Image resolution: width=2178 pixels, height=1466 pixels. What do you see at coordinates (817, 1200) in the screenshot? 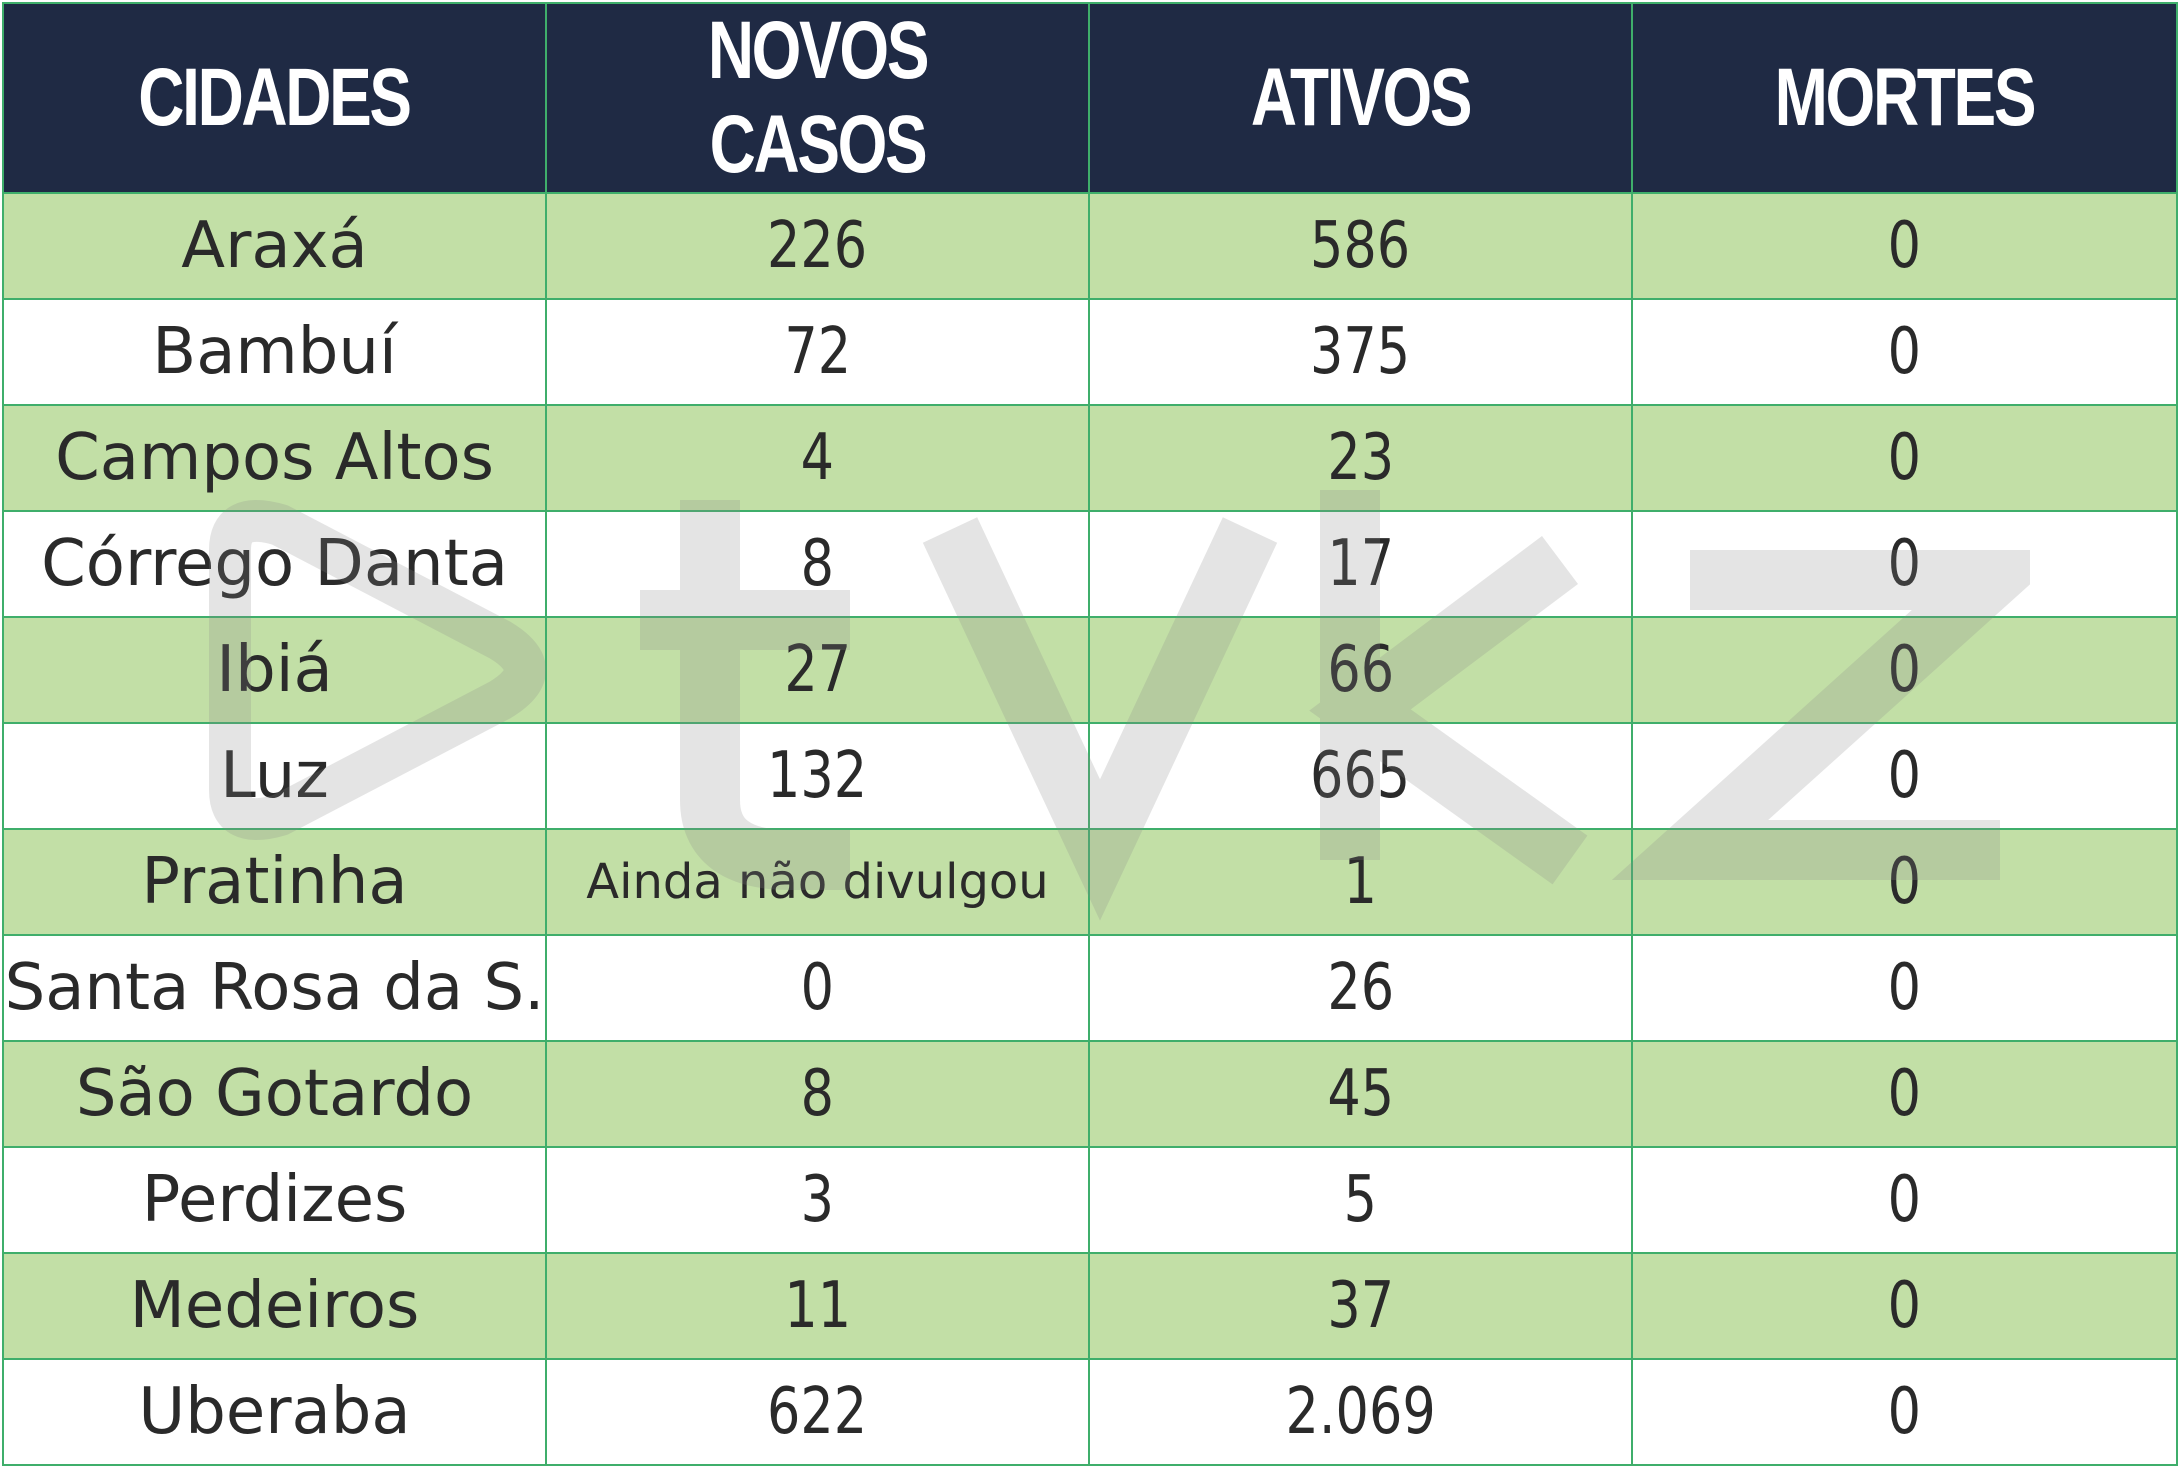
I see `new-cases-cell: 3` at bounding box center [817, 1200].